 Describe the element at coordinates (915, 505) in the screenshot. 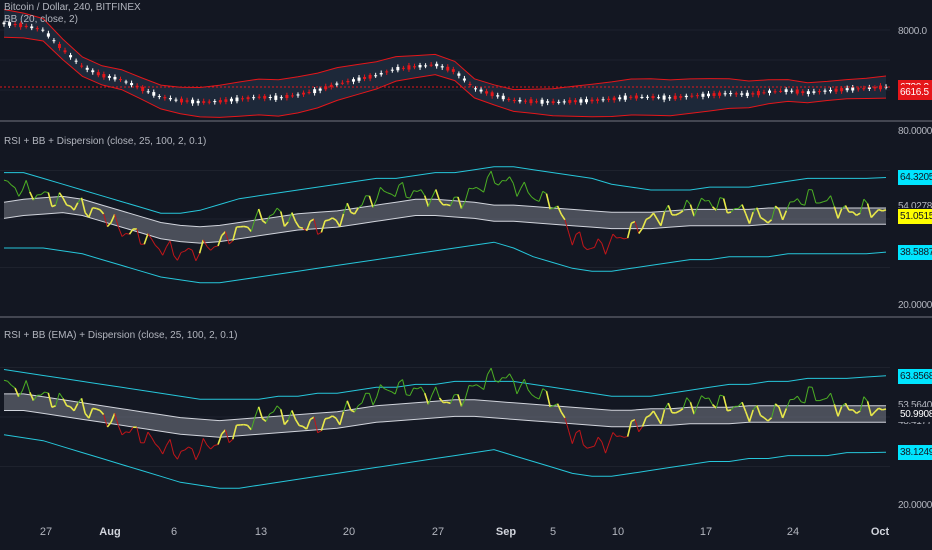

I see `y-tick-label: 20.0000` at that location.